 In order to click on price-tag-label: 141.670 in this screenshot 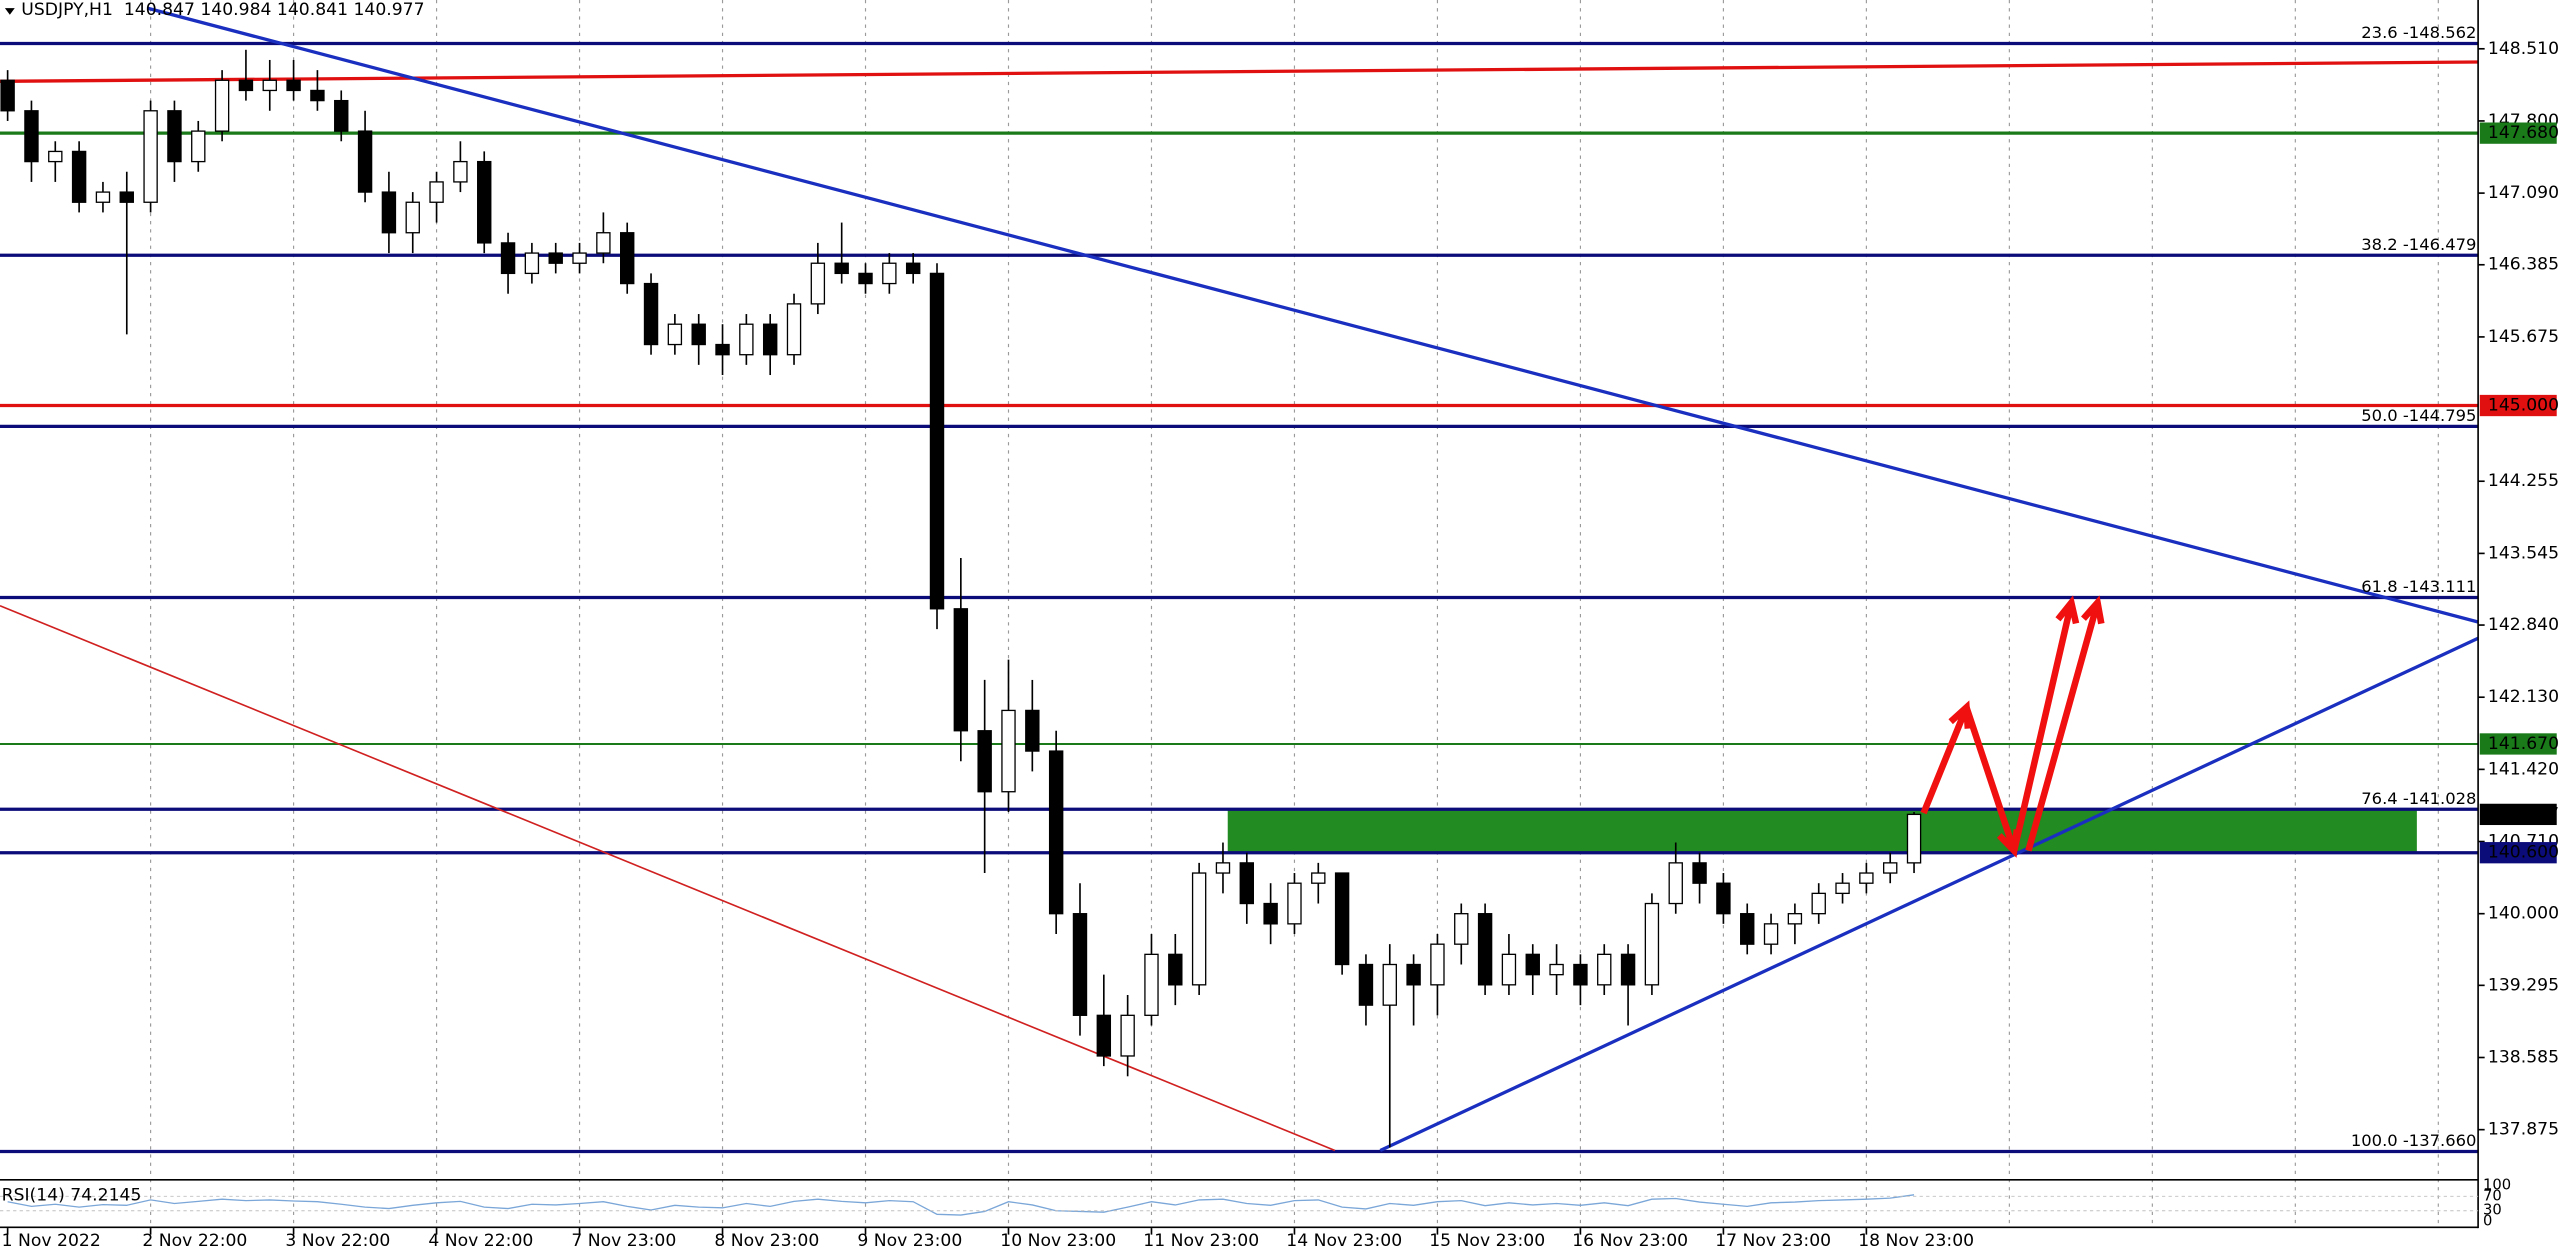, I will do `click(2523, 744)`.